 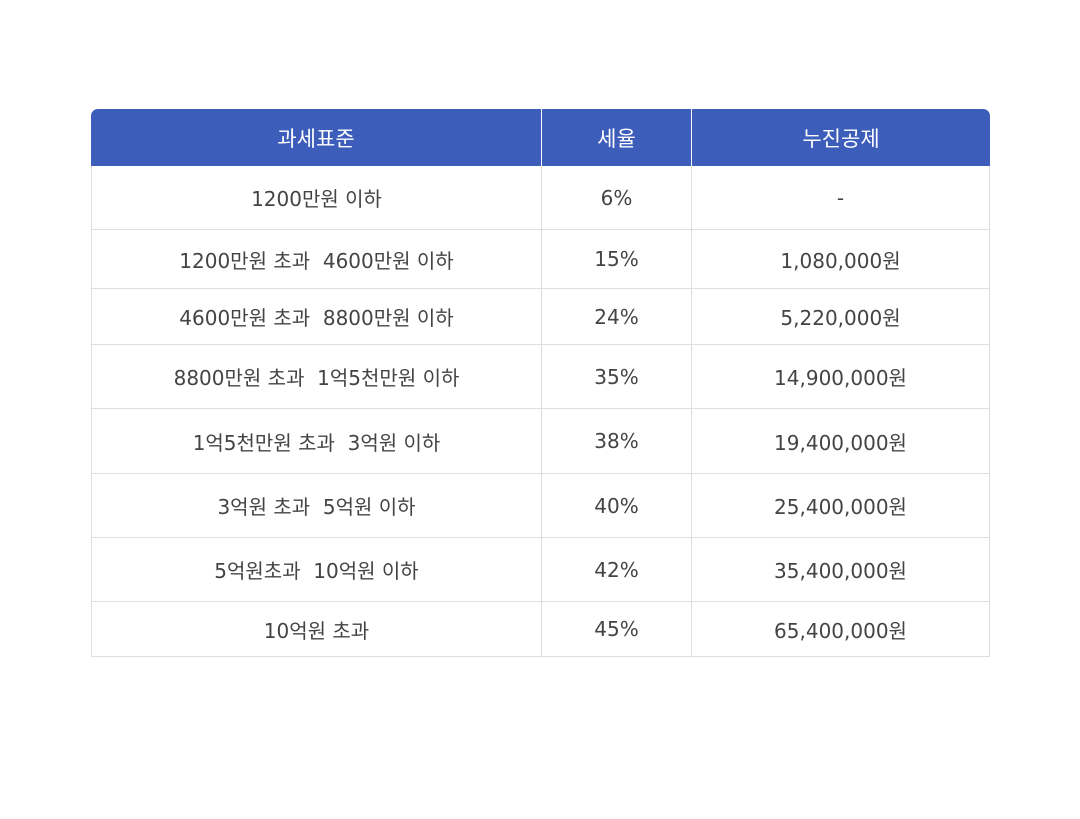 I want to click on table-row: 3억원 초과 5억원 이하 40% 25,400,000원, so click(x=540, y=506).